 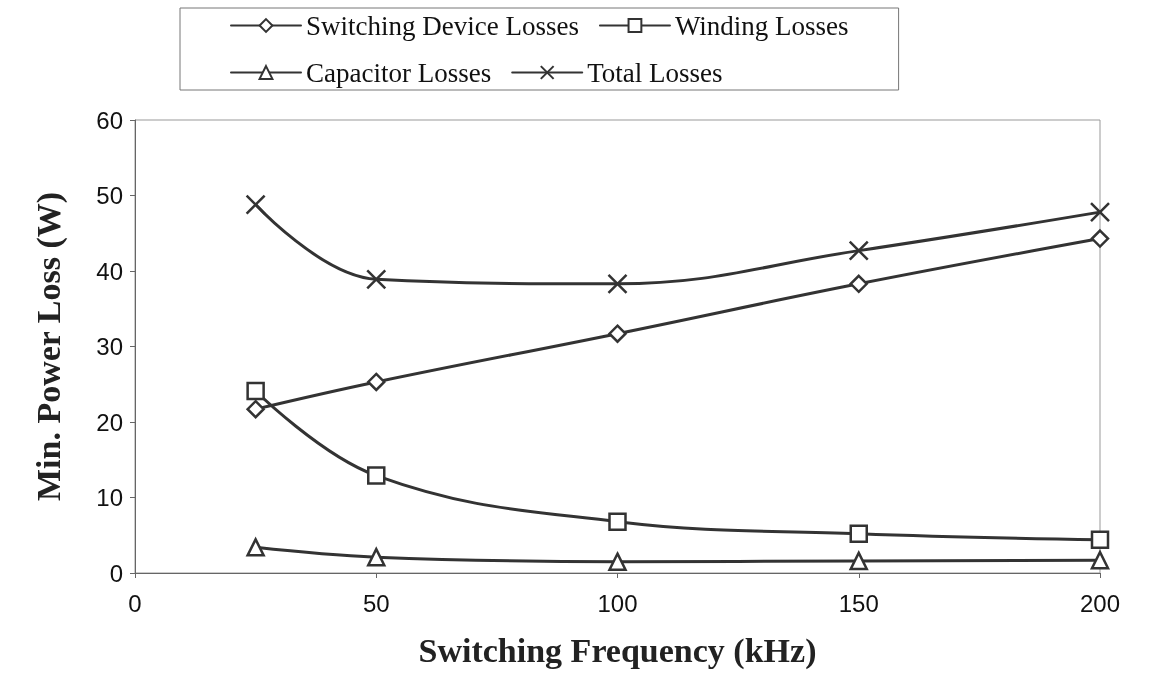 What do you see at coordinates (761, 25) in the screenshot?
I see `legend-label: Winding Losses` at bounding box center [761, 25].